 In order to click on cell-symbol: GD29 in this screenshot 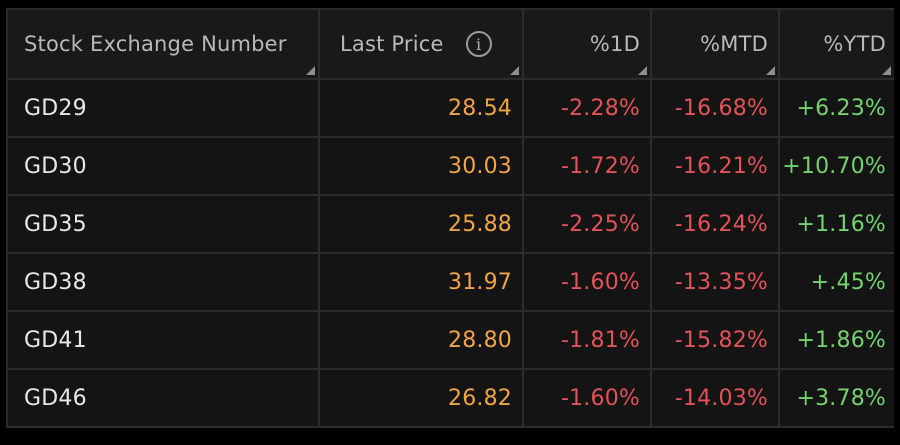, I will do `click(164, 108)`.